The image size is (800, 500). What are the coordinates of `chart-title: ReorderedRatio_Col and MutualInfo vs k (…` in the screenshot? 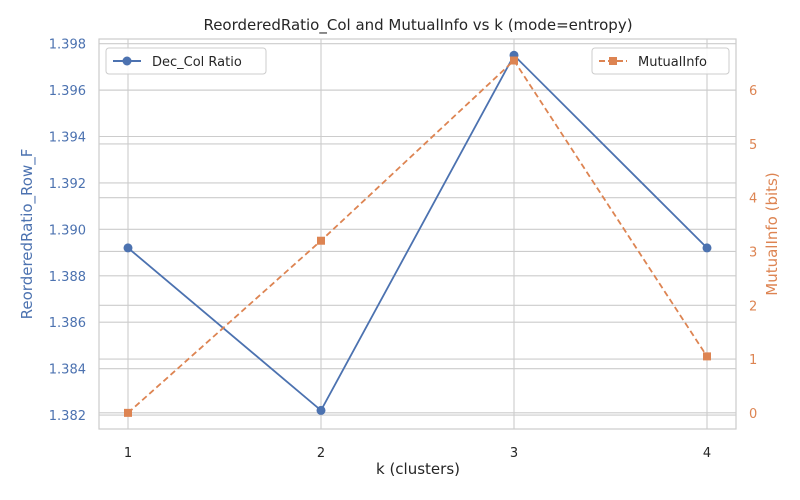 It's located at (417, 25).